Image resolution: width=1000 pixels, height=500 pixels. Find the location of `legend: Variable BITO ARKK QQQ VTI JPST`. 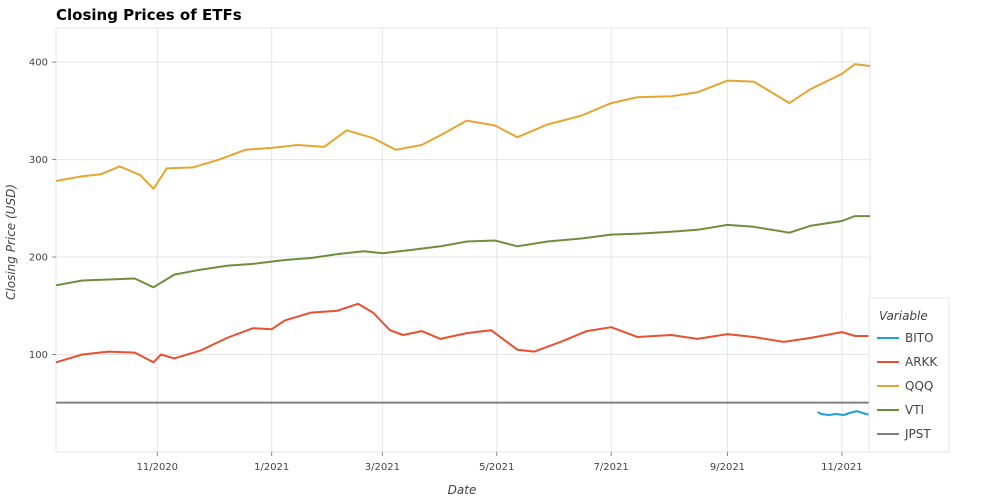

legend: Variable BITO ARKK QQQ VTI JPST is located at coordinates (909, 375).